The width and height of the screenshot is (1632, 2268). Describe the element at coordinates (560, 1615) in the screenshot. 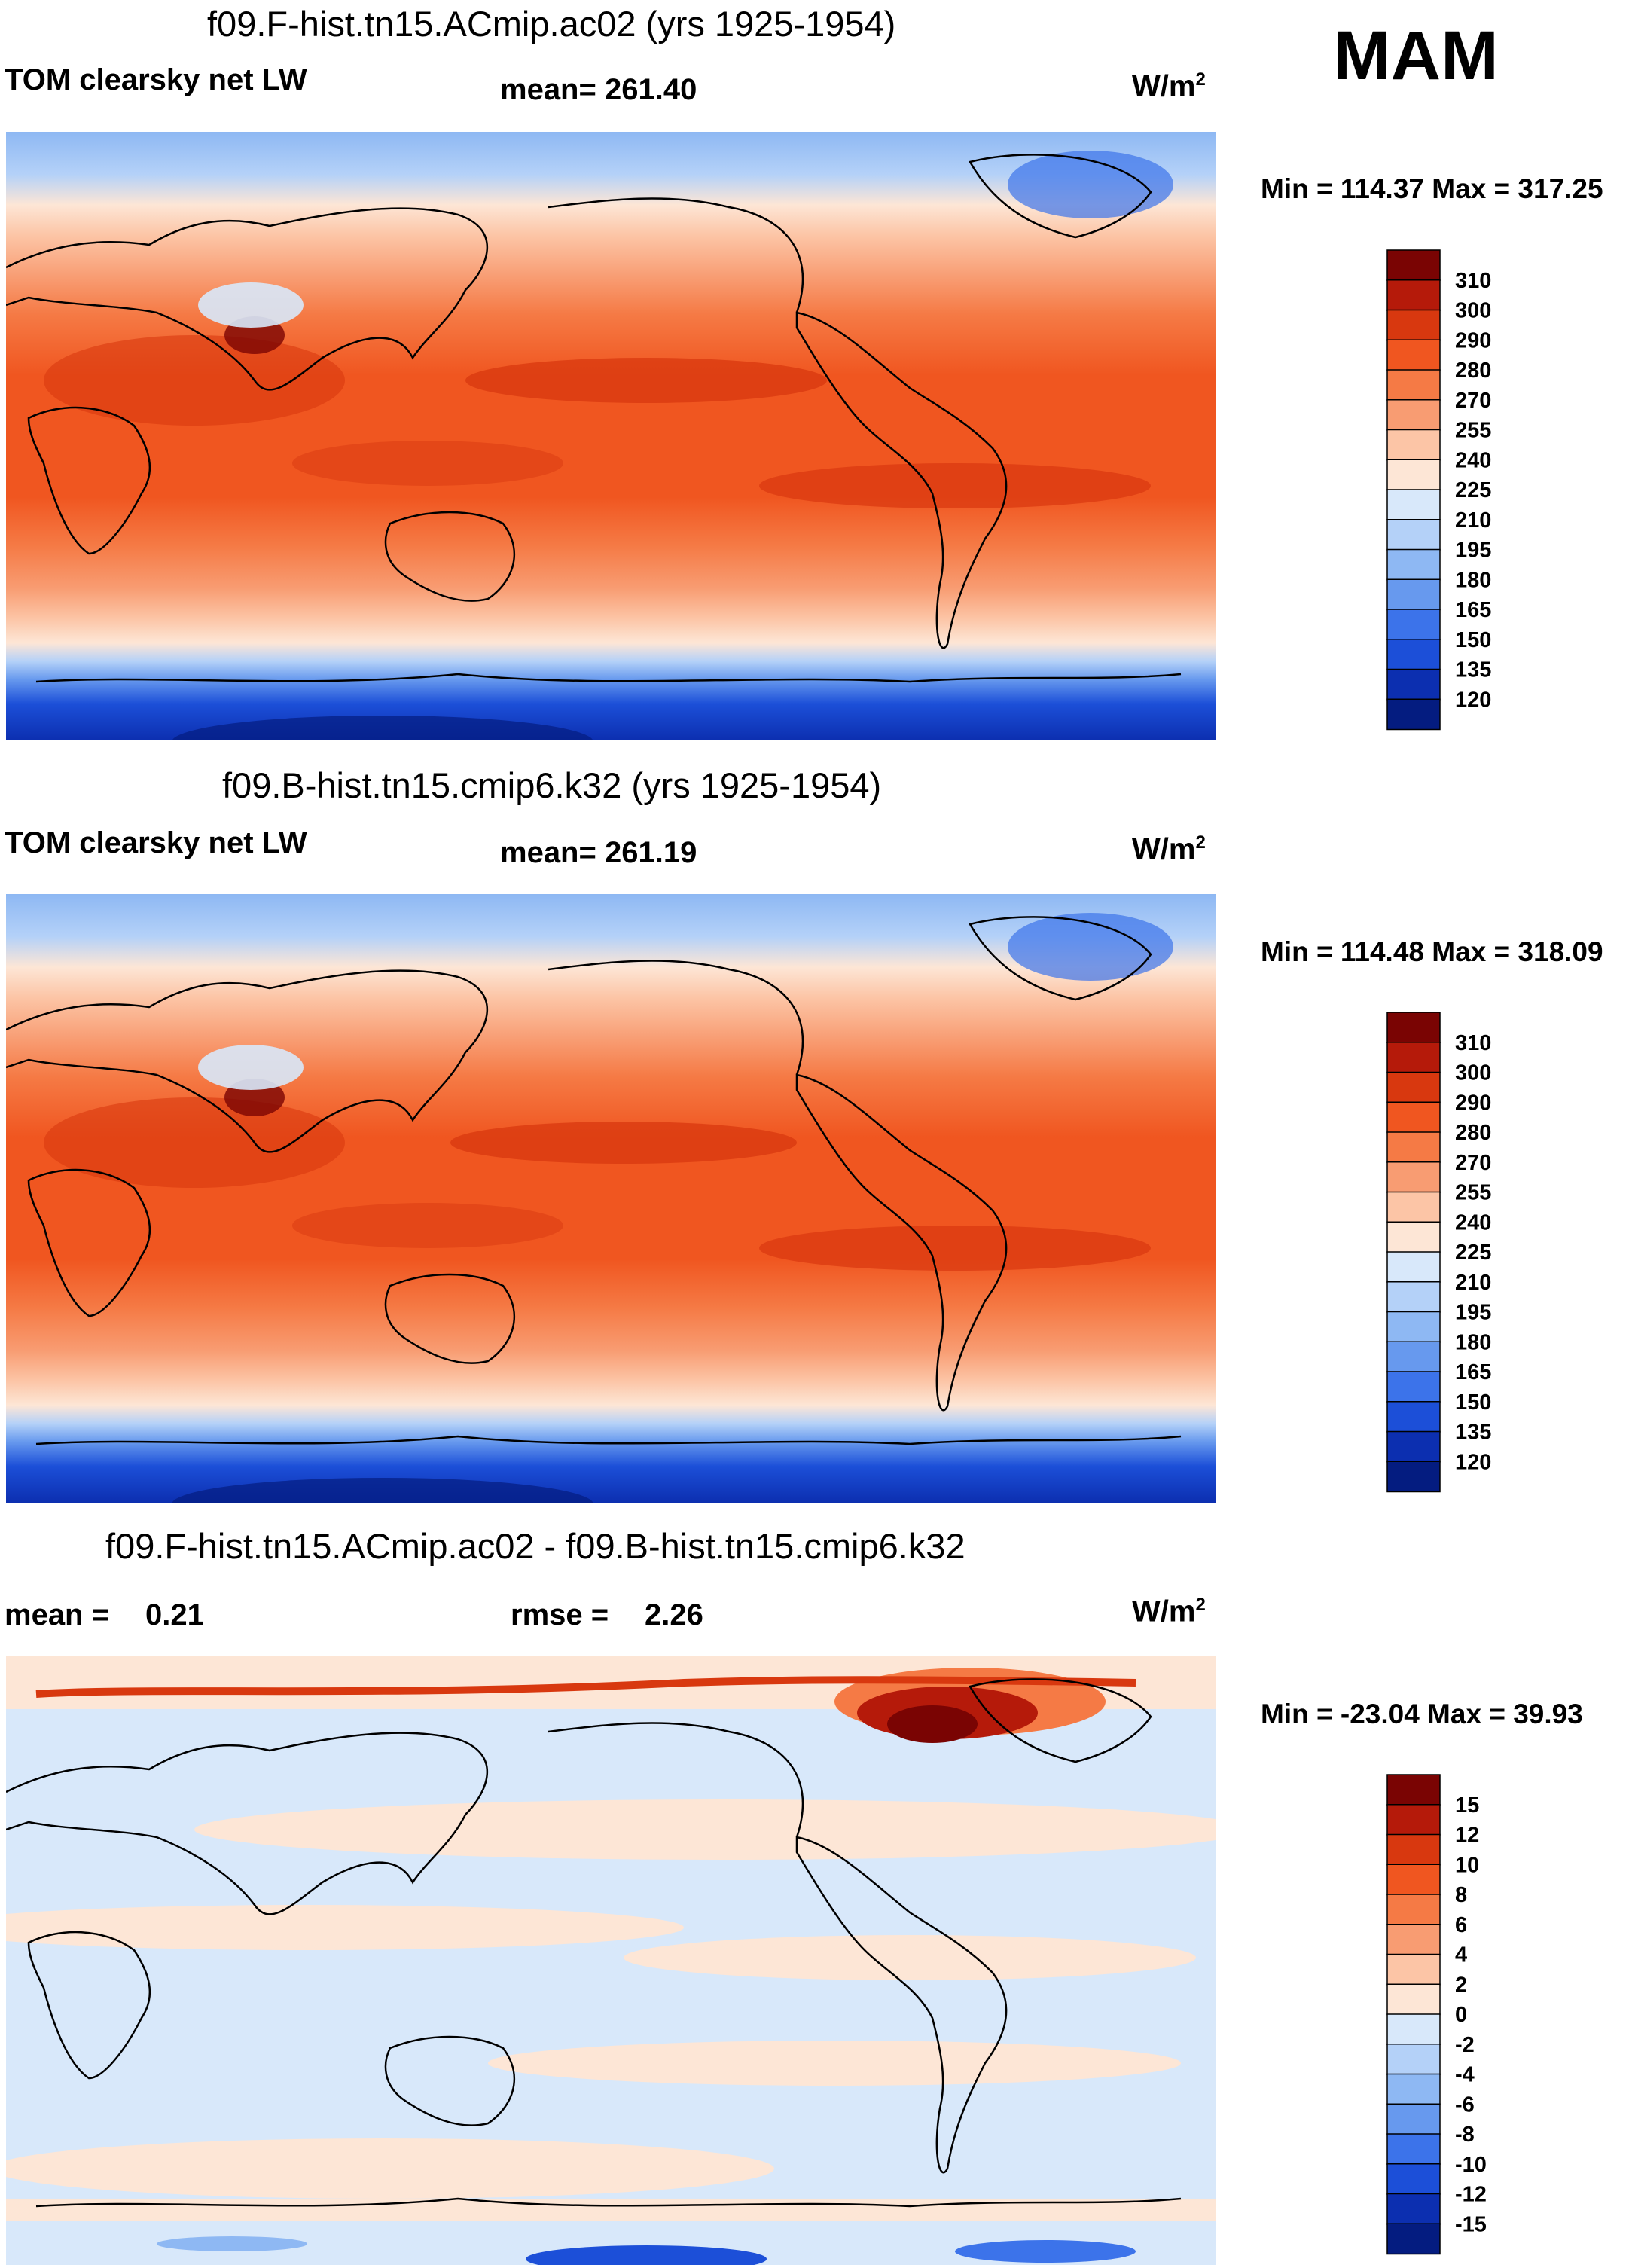

I see `panel-3-rmse-label: rmse =` at that location.